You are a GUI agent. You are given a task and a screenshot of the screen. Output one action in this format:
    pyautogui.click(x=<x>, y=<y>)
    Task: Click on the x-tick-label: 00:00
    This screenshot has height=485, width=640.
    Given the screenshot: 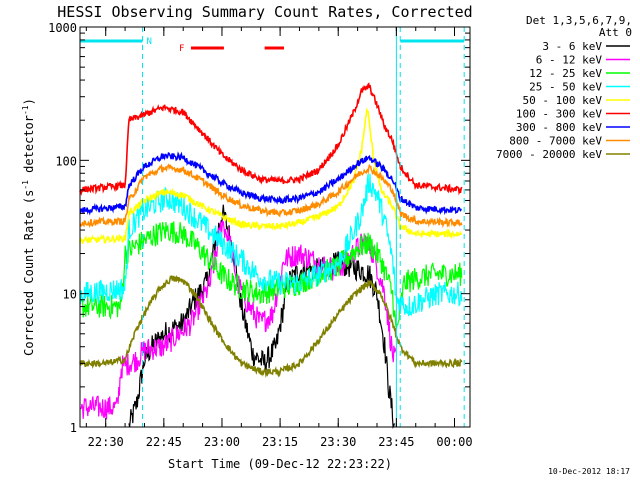 What is the action you would take?
    pyautogui.click(x=454, y=442)
    